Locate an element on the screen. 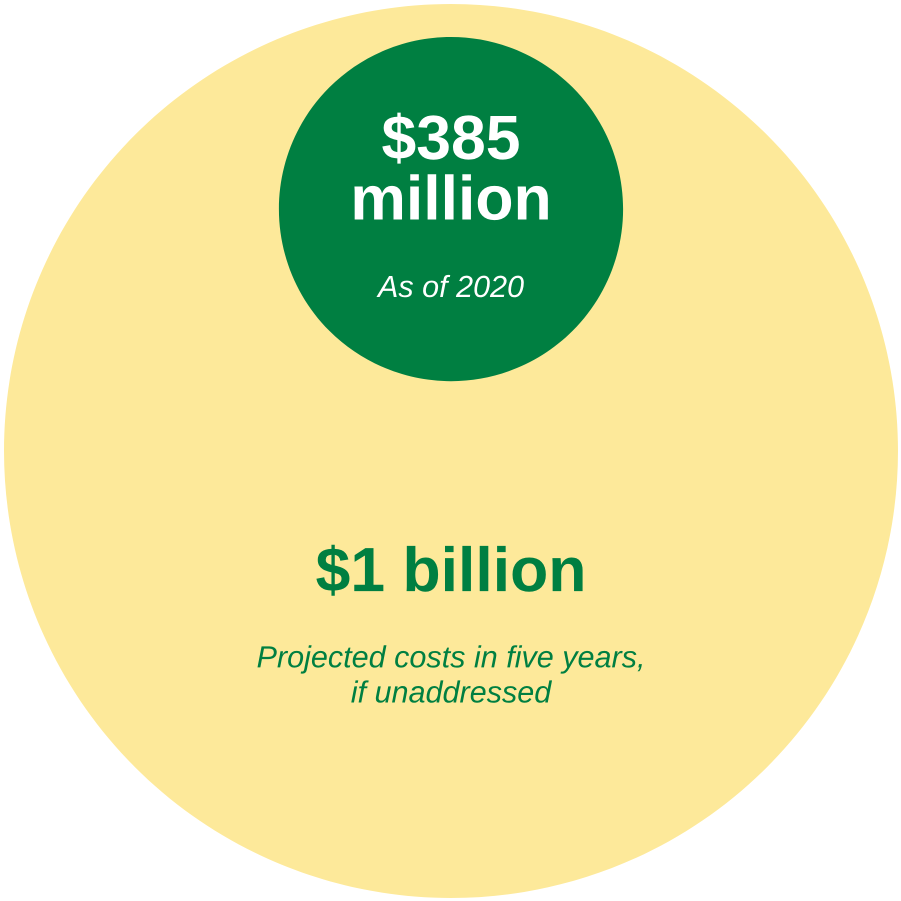 The height and width of the screenshot is (901, 901). data-label: $1 billion is located at coordinates (449, 570).